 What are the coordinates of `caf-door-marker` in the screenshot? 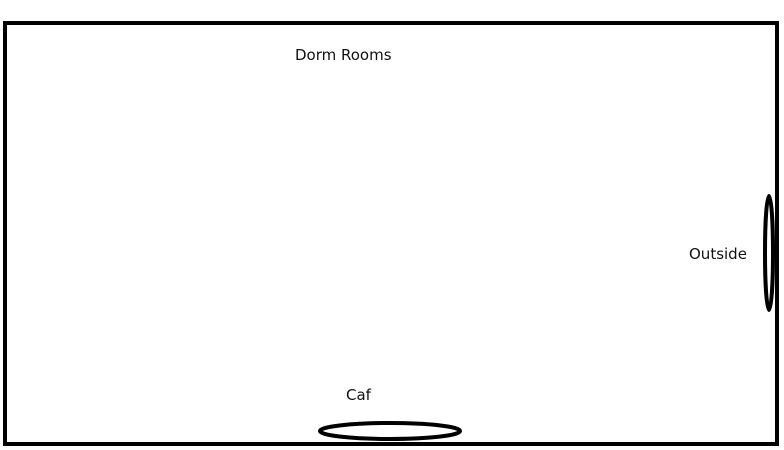 It's located at (390, 431).